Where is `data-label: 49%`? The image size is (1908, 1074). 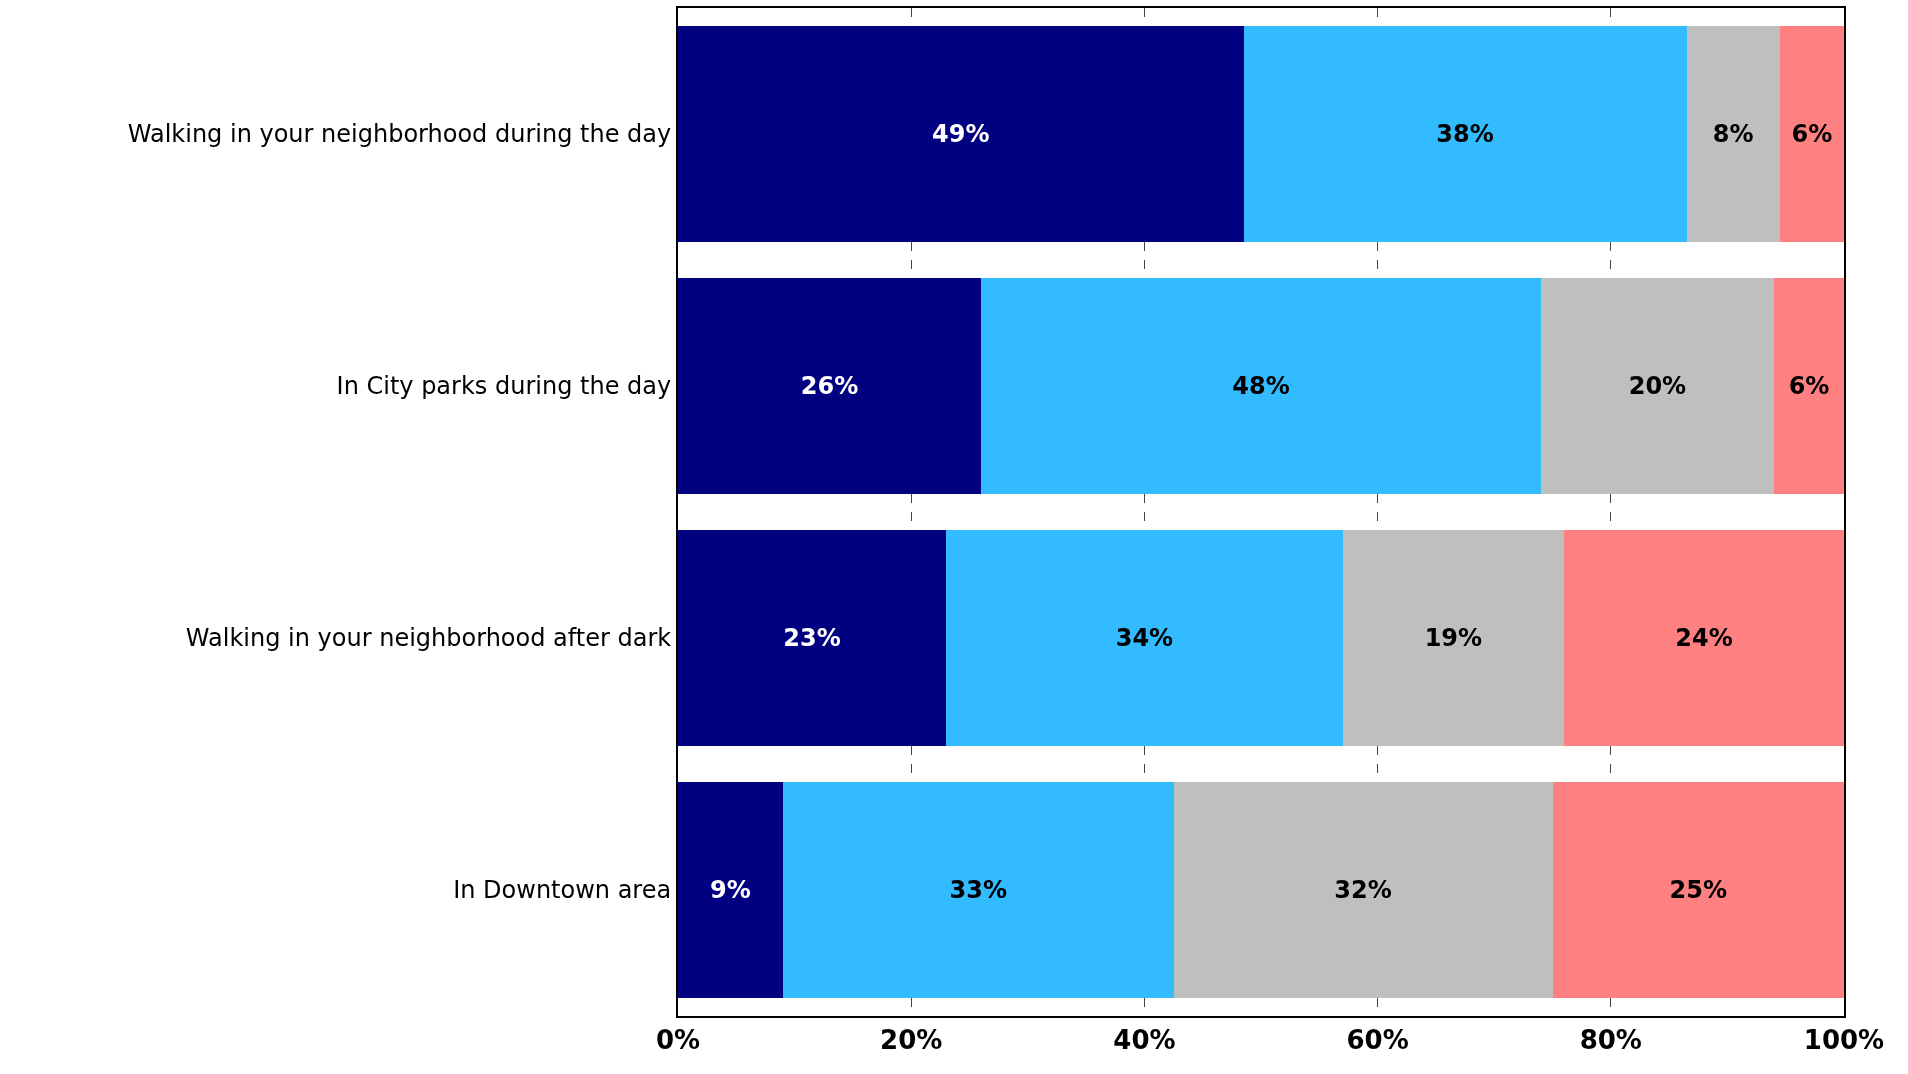
data-label: 49% is located at coordinates (961, 134).